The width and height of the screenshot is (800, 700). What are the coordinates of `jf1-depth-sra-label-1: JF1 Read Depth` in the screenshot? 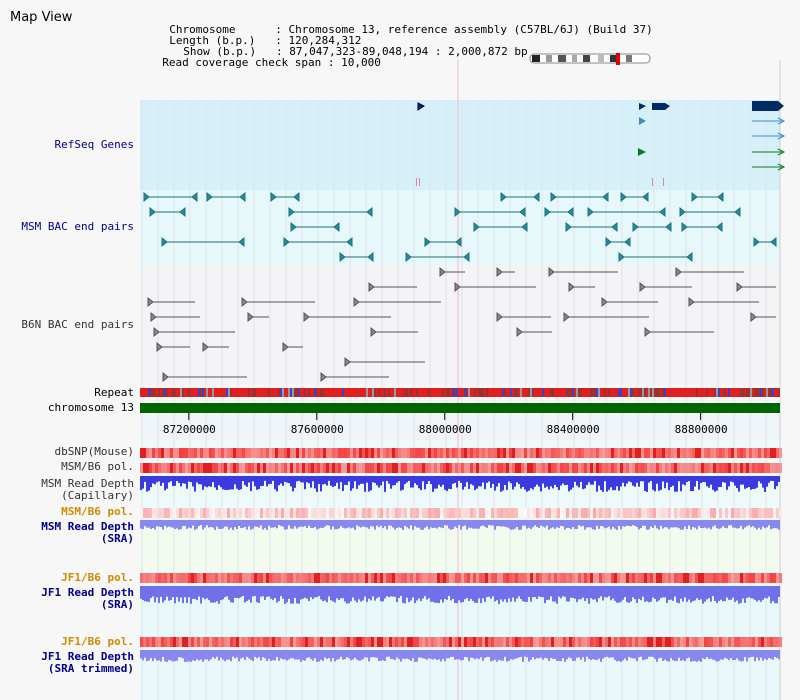 It's located at (87, 592).